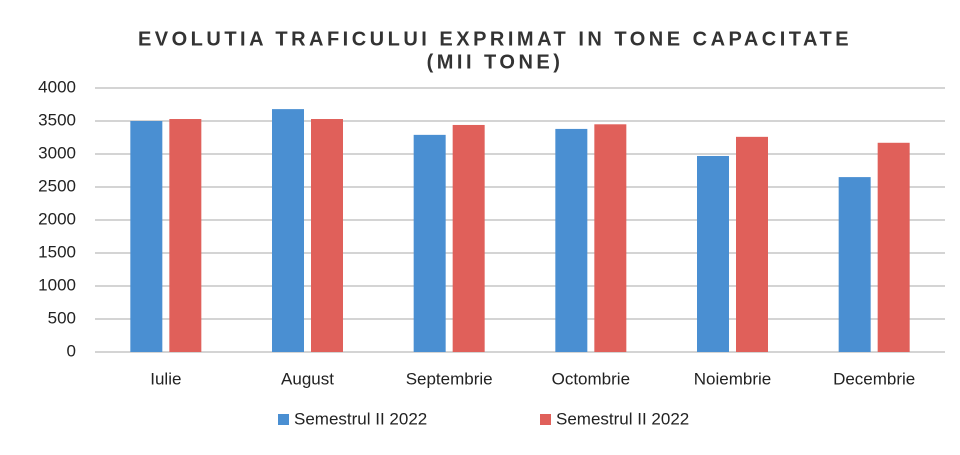 This screenshot has height=455, width=960. Describe the element at coordinates (165, 378) in the screenshot. I see `x-tick-label: Iulie` at that location.